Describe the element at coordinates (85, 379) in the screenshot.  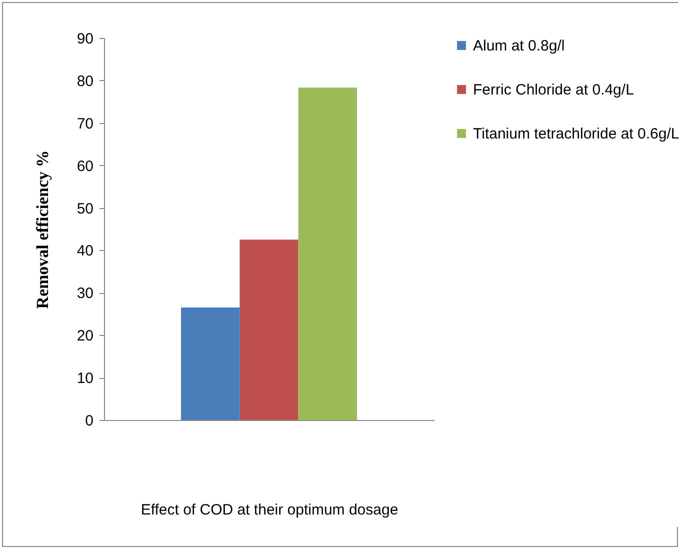
I see `y-tick-label: 10` at that location.